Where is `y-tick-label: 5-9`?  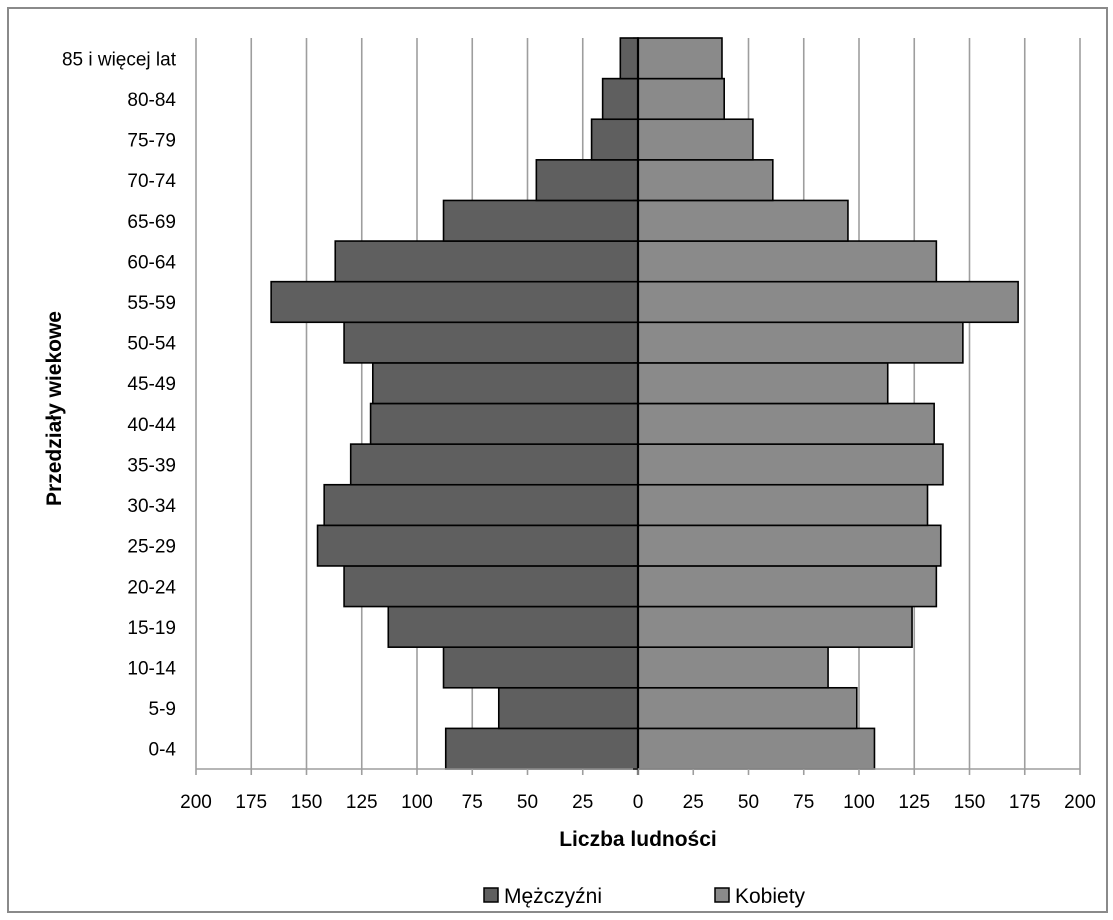 y-tick-label: 5-9 is located at coordinates (162, 709).